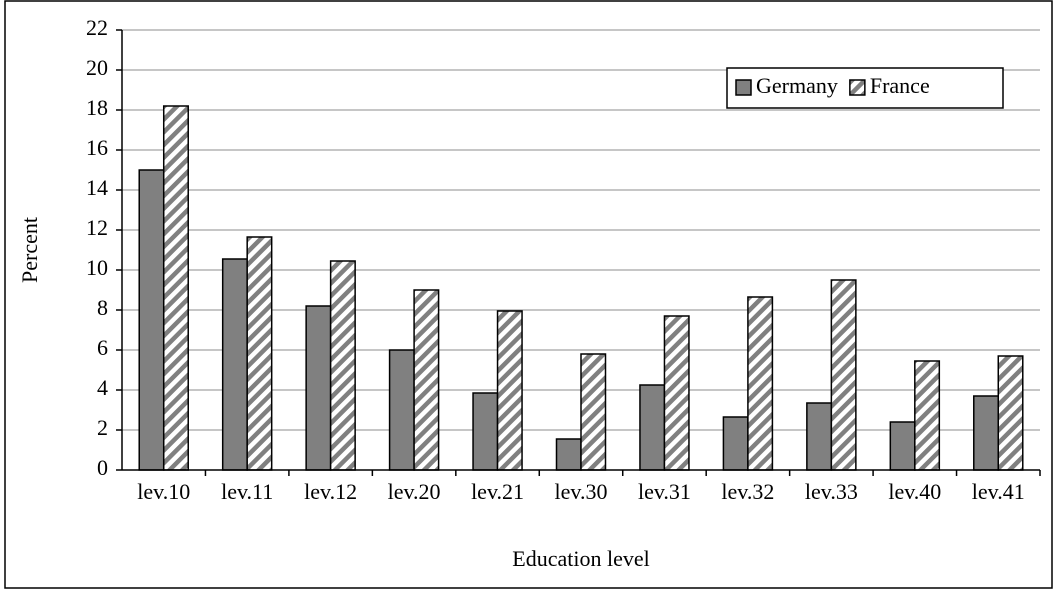  What do you see at coordinates (664, 491) in the screenshot?
I see `x-tick-label: lev.31` at bounding box center [664, 491].